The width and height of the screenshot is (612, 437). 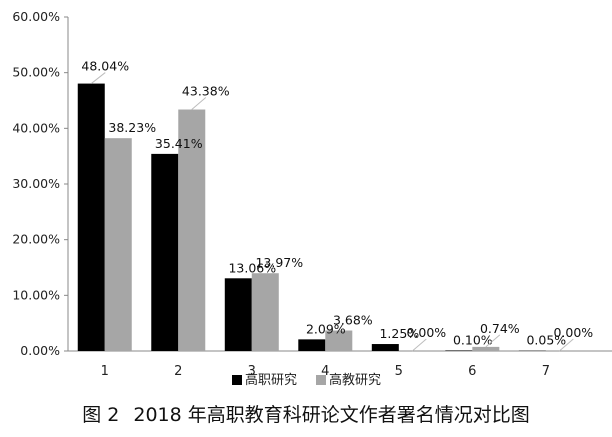 What do you see at coordinates (399, 371) in the screenshot?
I see `x-tick-label: 5` at bounding box center [399, 371].